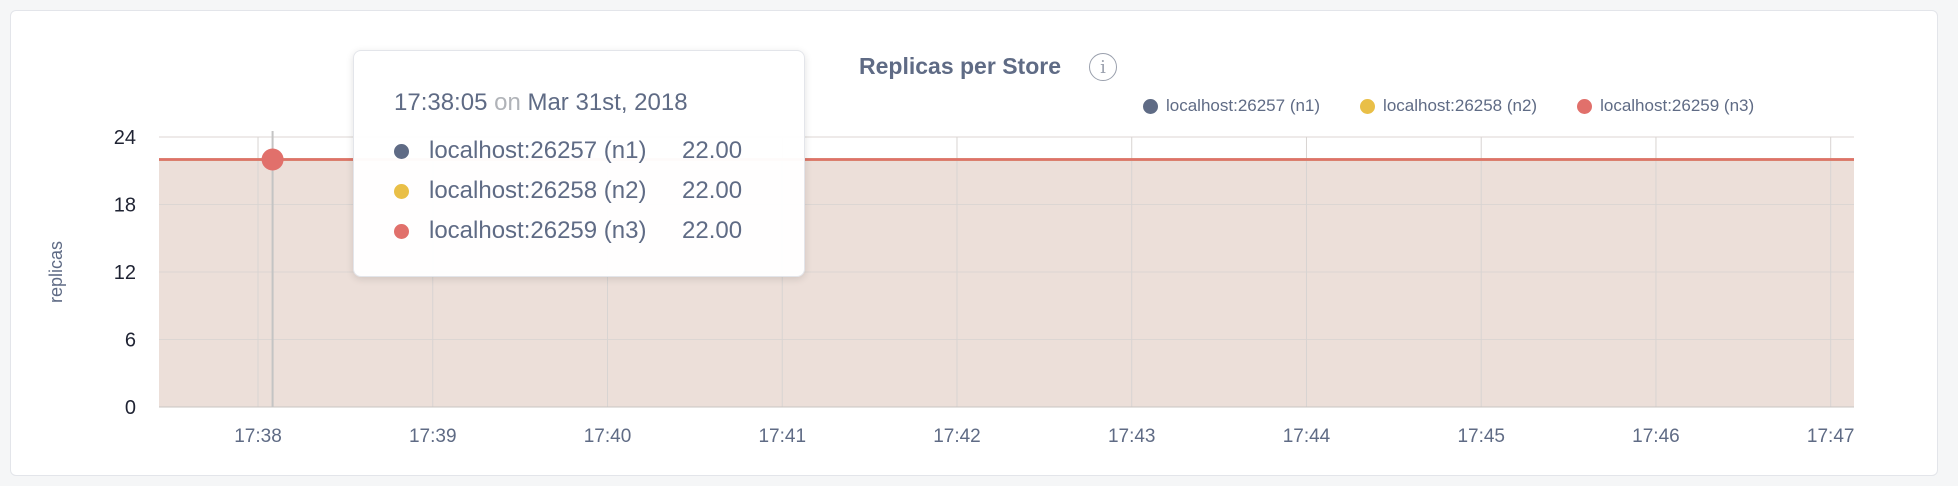  Describe the element at coordinates (258, 436) in the screenshot. I see `x-tick-label: 17:38` at that location.